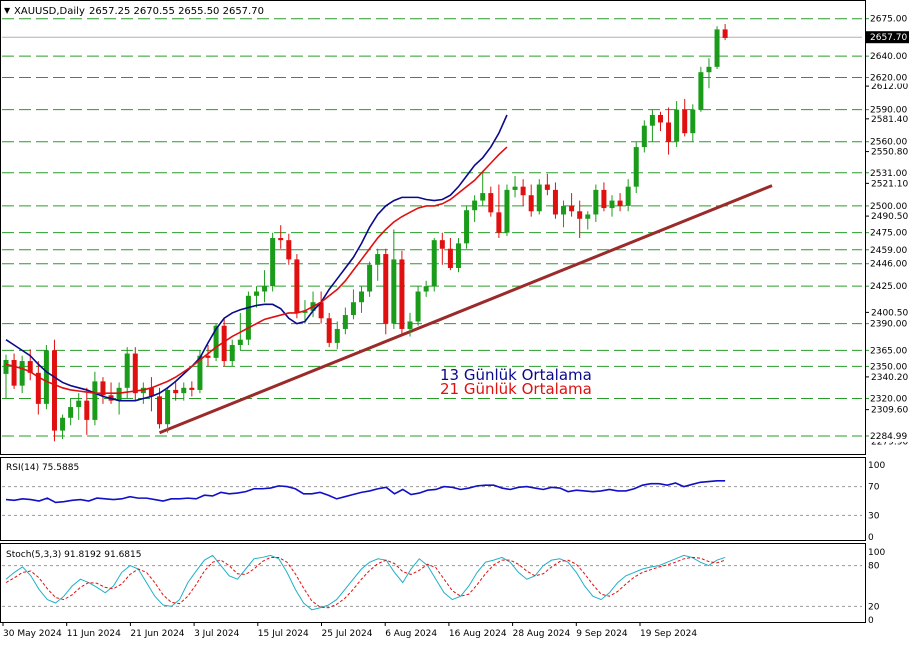 The width and height of the screenshot is (911, 648). I want to click on price-tick-label: 2279.90, so click(889, 442).